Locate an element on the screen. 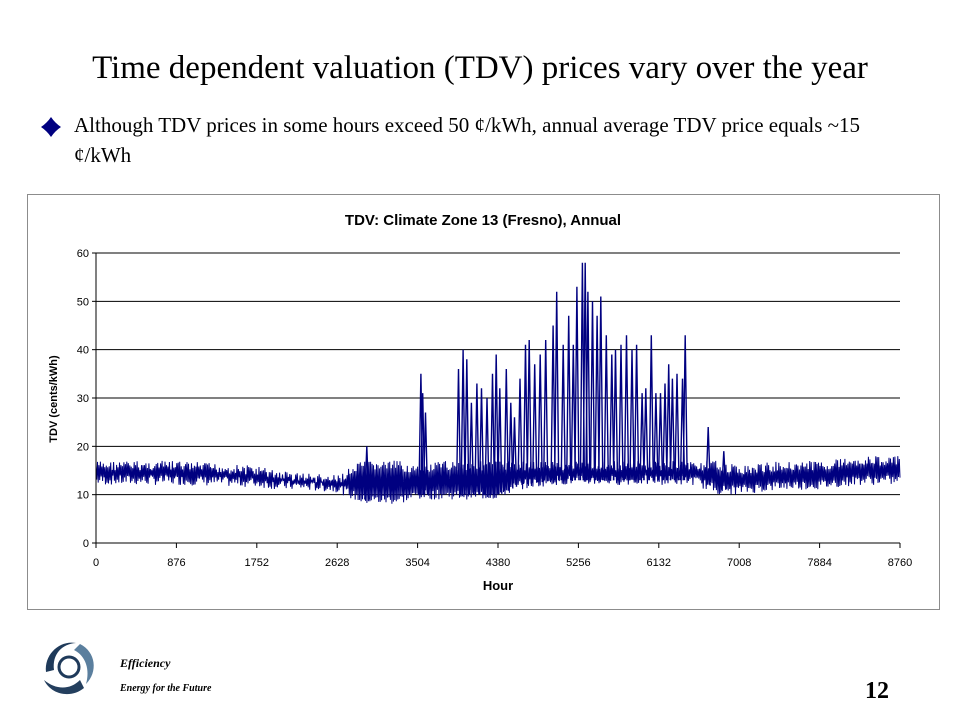 This screenshot has height=720, width=960. x-tick-label: 7884 is located at coordinates (819, 563).